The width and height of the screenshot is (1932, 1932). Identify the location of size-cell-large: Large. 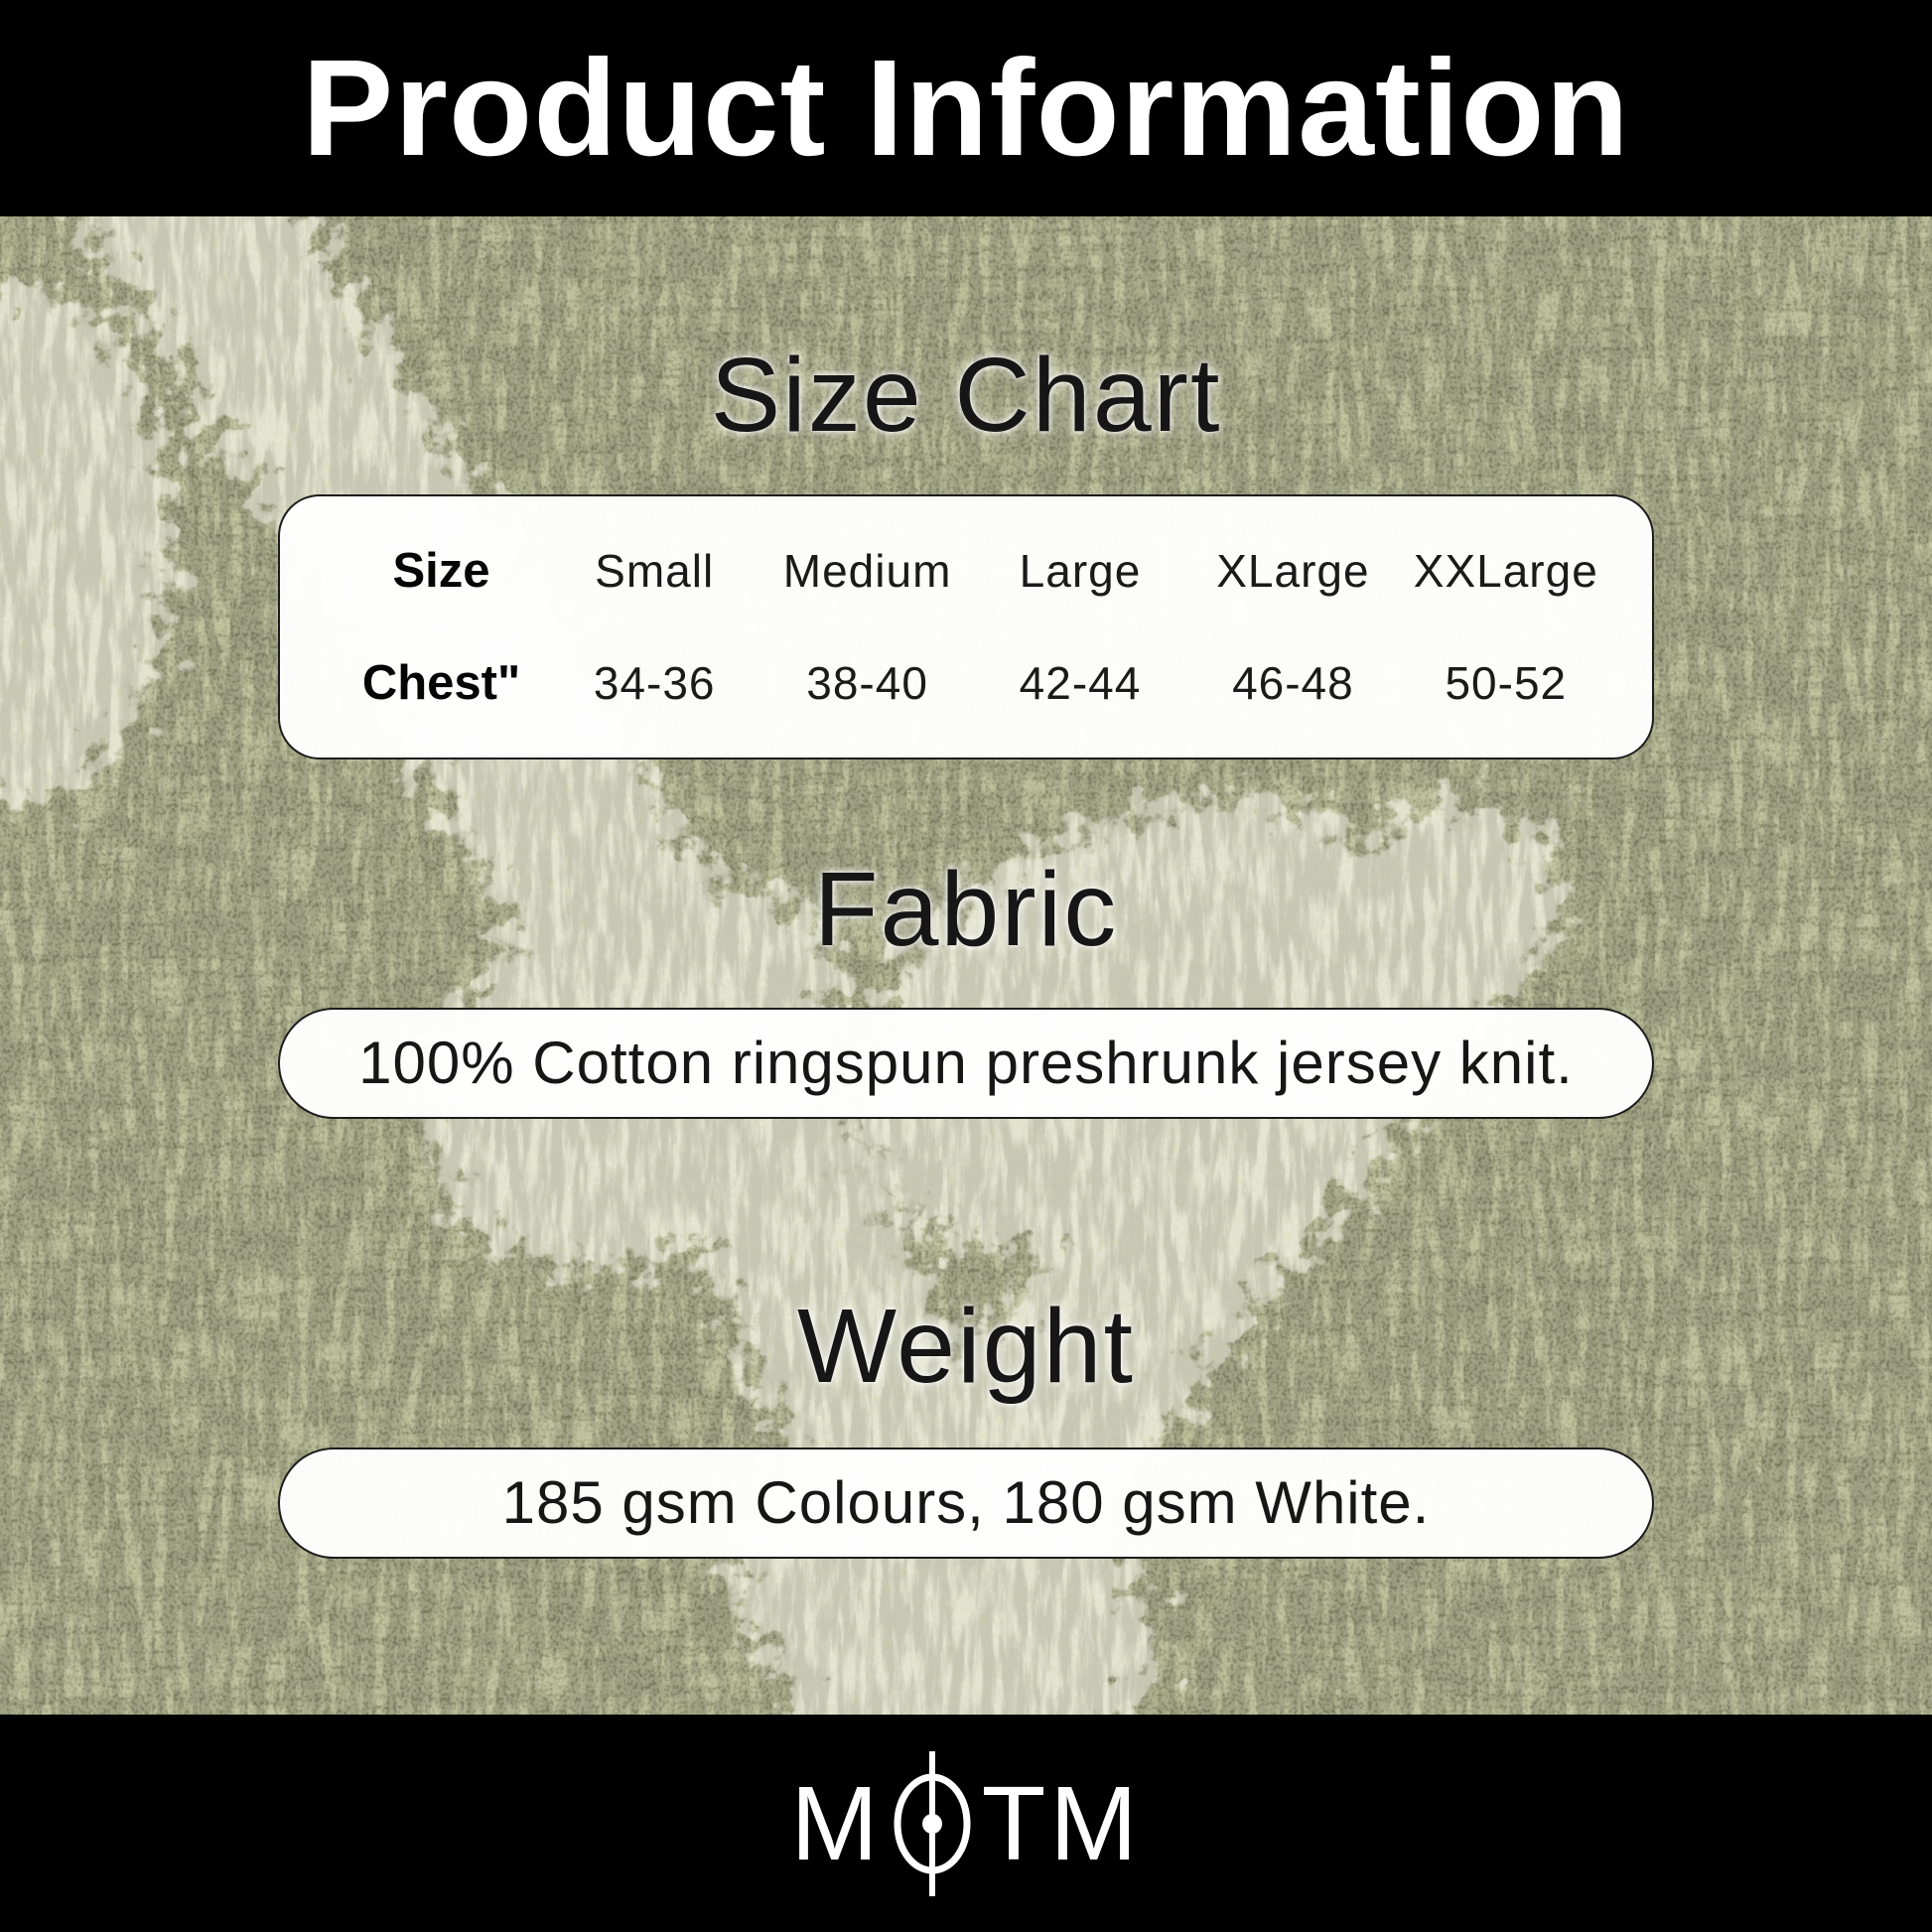
(1080, 570).